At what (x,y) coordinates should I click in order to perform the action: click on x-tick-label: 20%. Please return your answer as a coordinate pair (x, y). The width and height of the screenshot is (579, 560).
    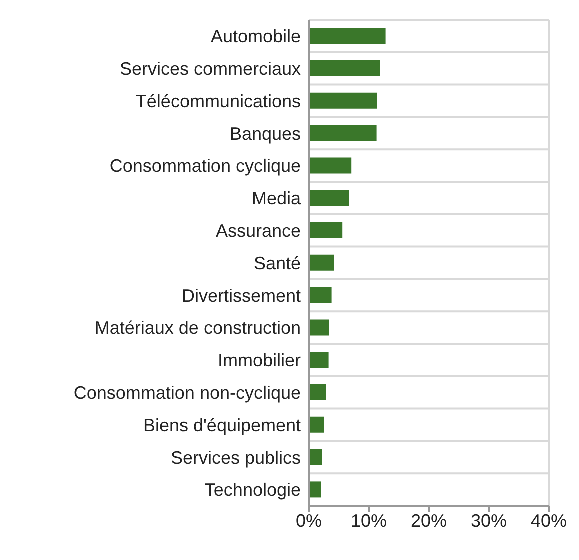
    Looking at the image, I should click on (429, 520).